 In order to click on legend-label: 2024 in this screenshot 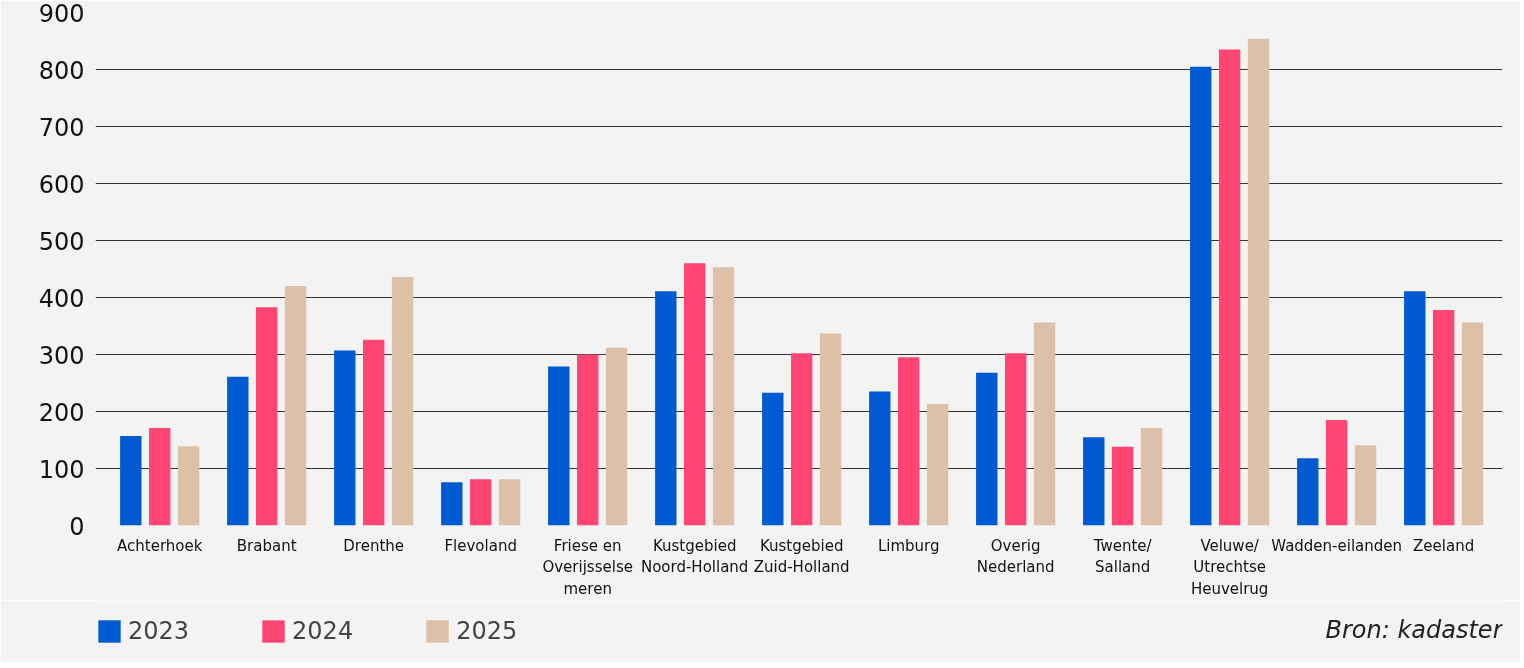, I will do `click(323, 631)`.